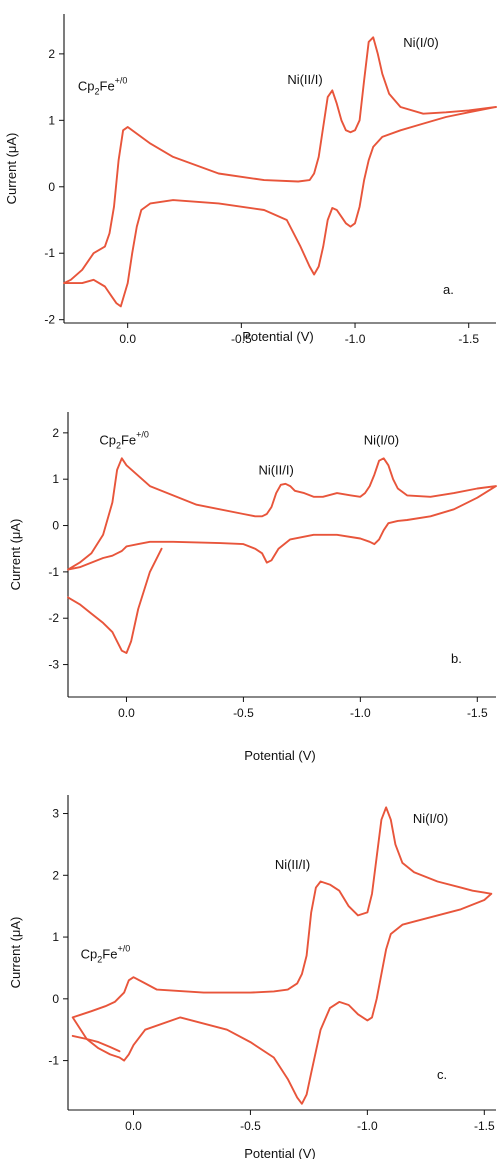 The height and width of the screenshot is (1159, 502). Describe the element at coordinates (53, 665) in the screenshot. I see `y-tick-label: -3` at that location.